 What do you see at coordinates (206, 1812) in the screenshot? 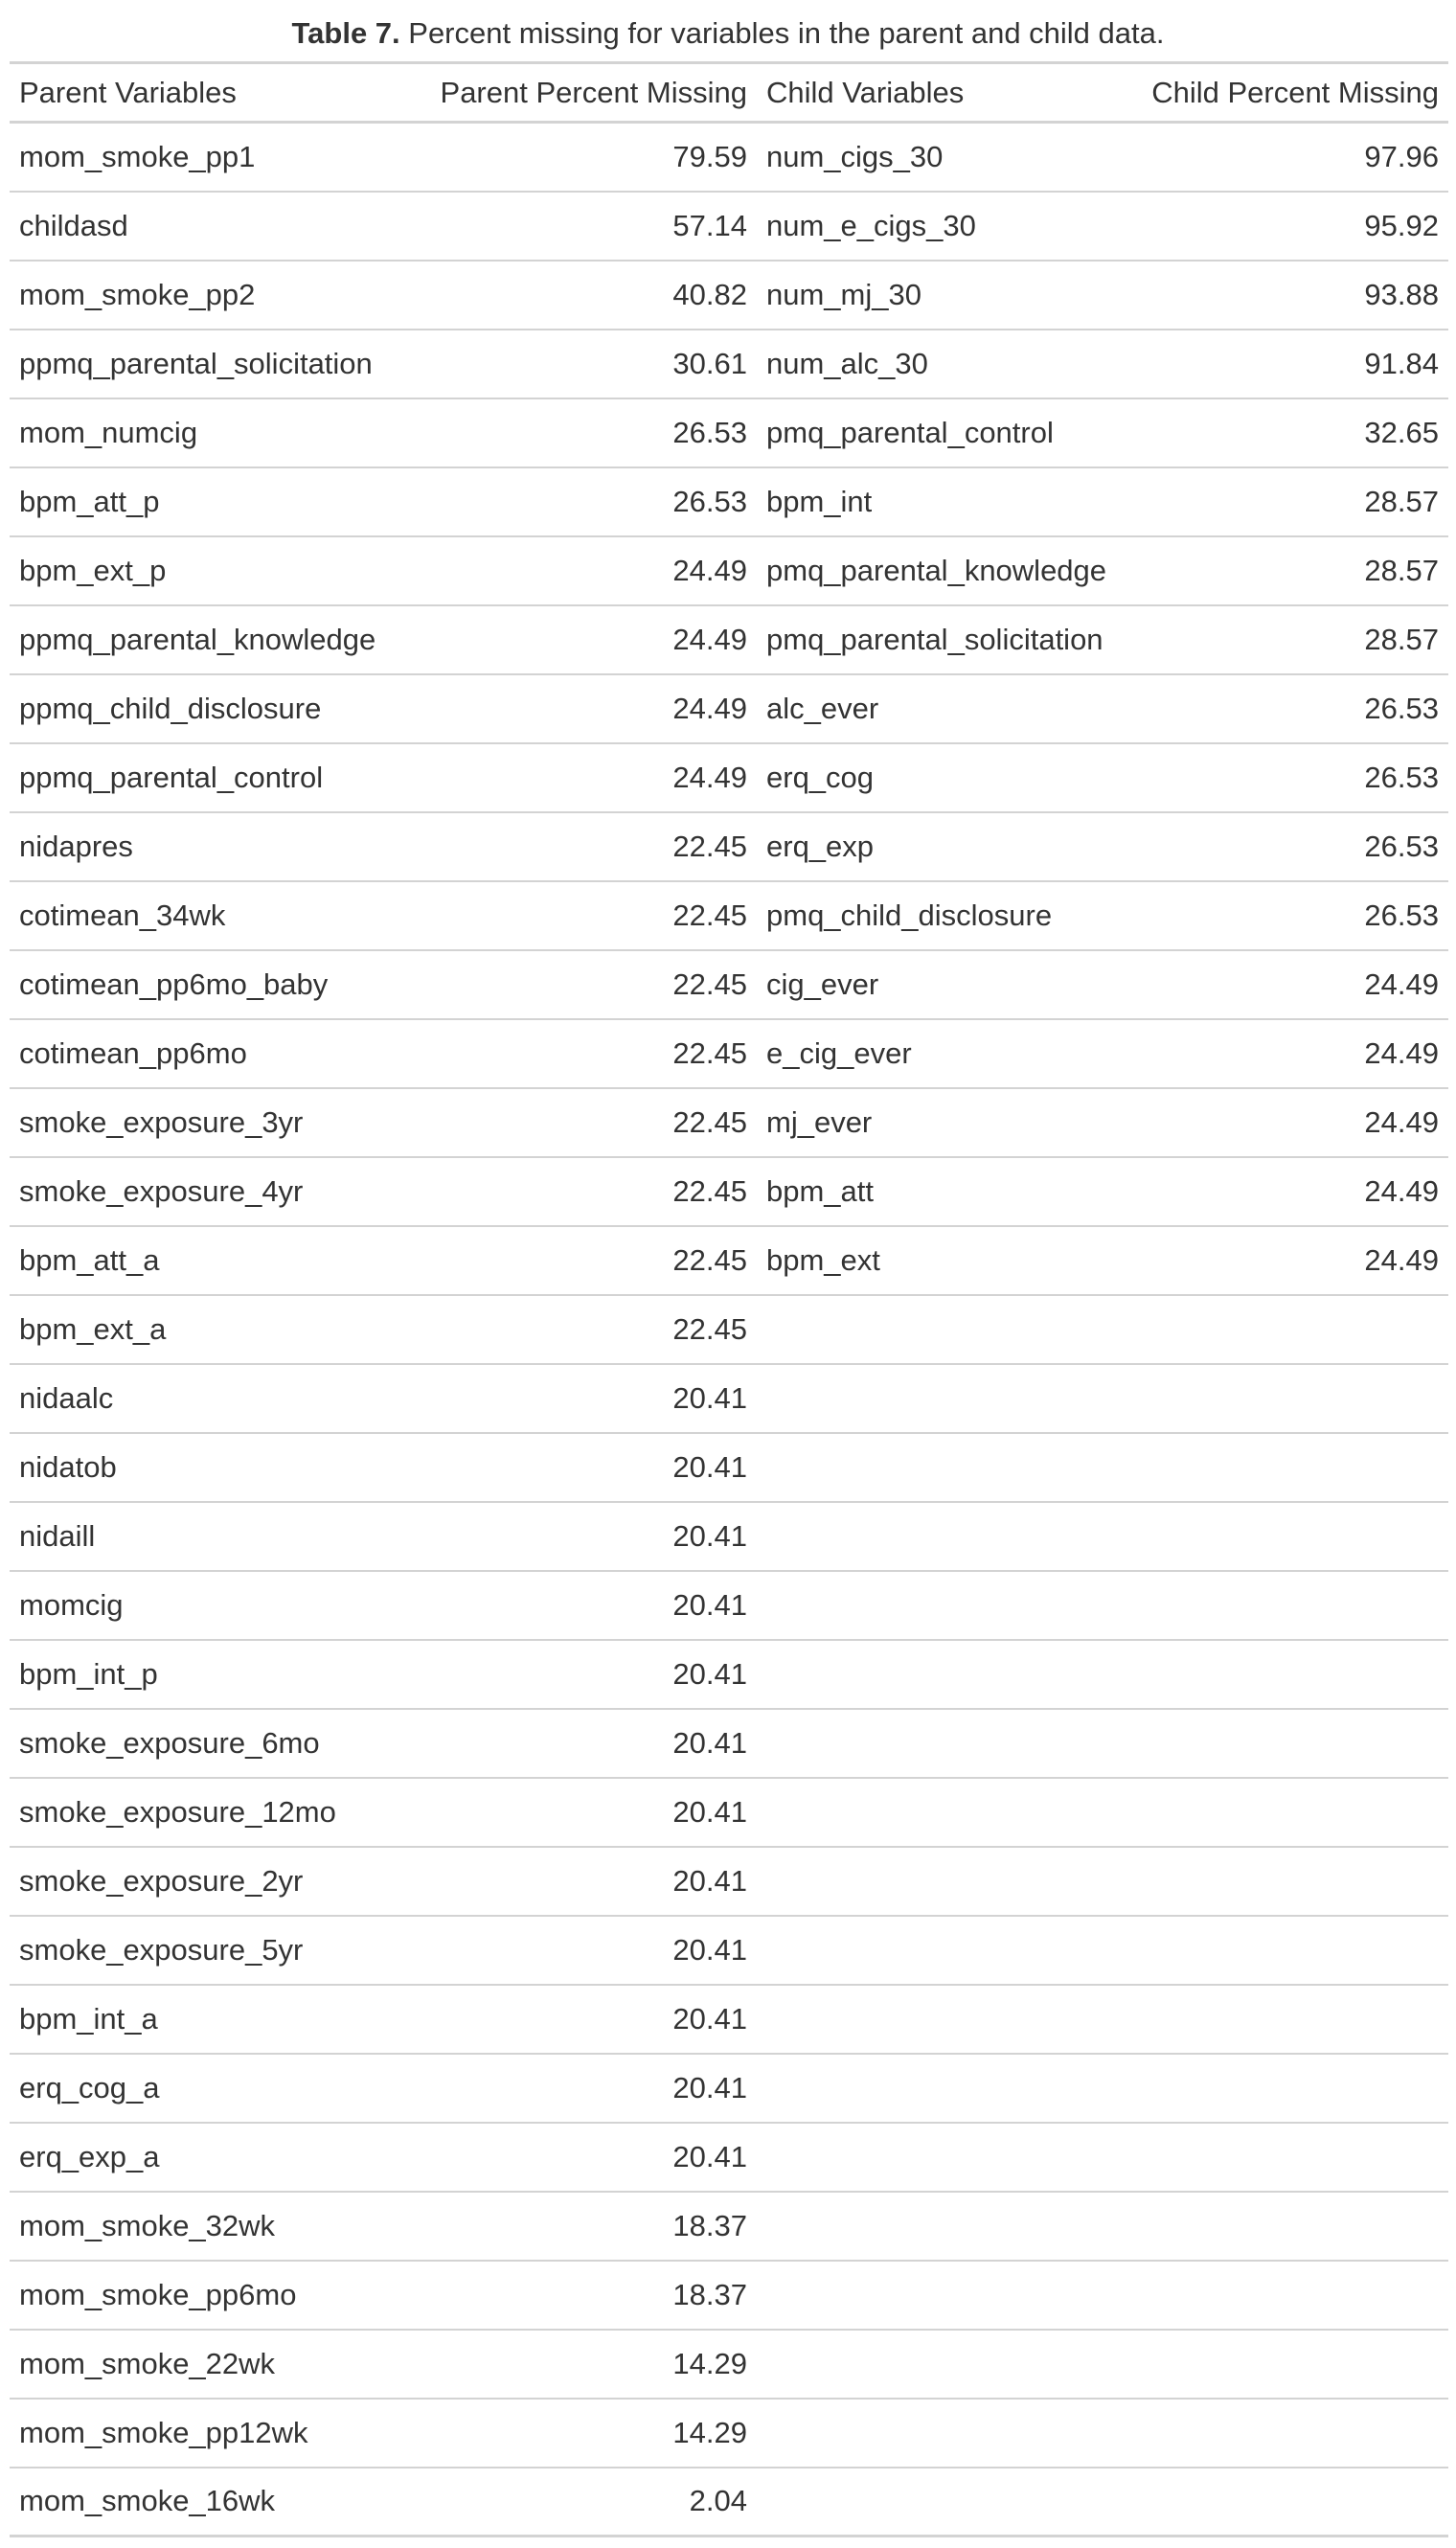
I see `parent-variable-cell: smoke_exposure_12mo` at bounding box center [206, 1812].